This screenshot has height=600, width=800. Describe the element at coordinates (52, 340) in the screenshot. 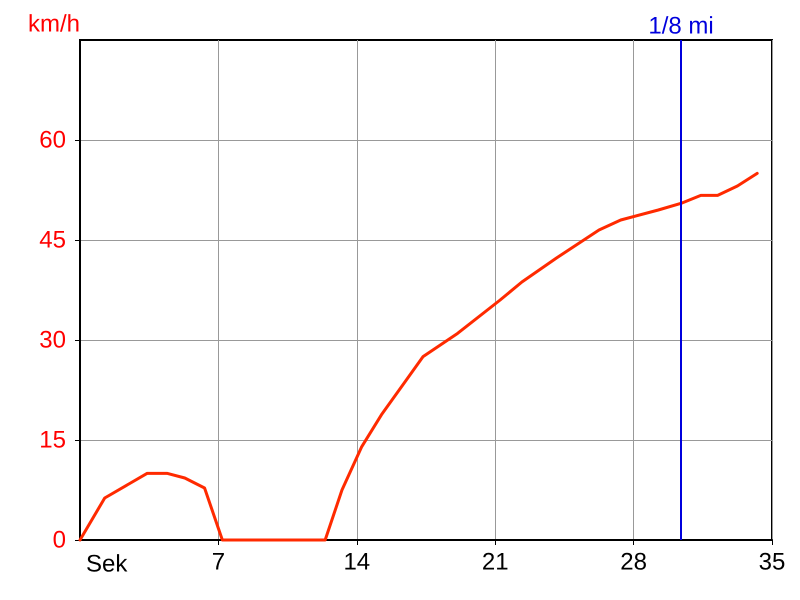

I see `y-tick-label: 30` at that location.